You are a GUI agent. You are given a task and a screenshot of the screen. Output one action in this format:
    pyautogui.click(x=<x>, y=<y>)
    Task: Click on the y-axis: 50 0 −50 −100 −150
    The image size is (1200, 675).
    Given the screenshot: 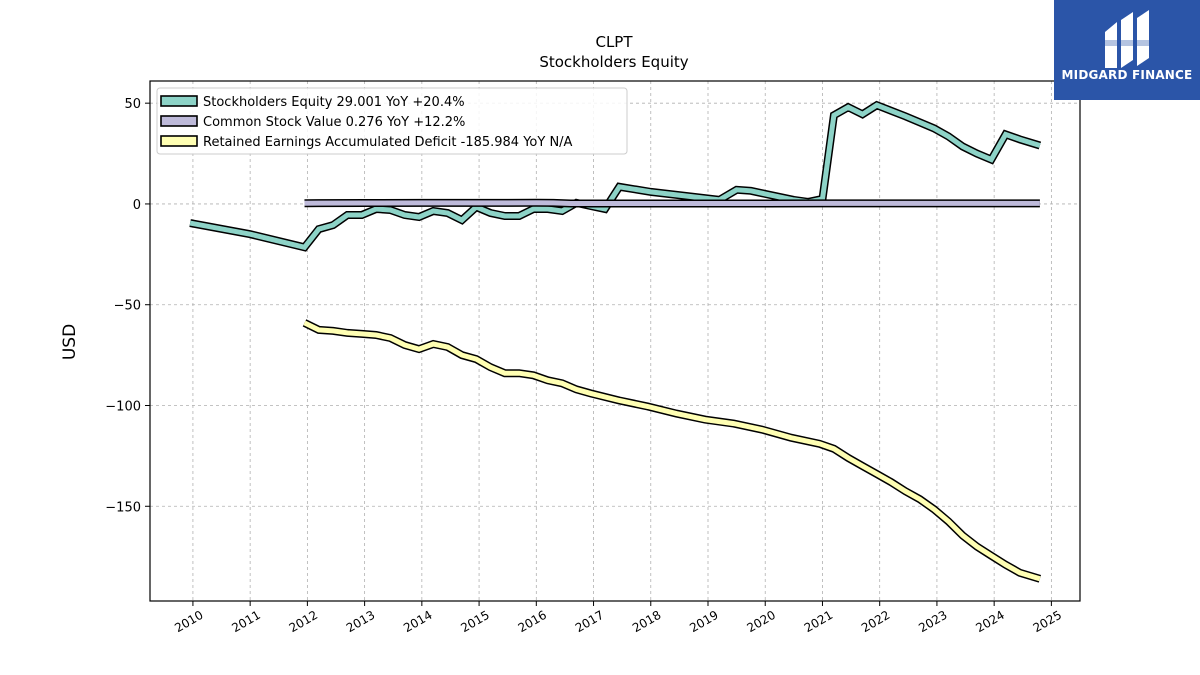 What is the action you would take?
    pyautogui.click(x=127, y=306)
    